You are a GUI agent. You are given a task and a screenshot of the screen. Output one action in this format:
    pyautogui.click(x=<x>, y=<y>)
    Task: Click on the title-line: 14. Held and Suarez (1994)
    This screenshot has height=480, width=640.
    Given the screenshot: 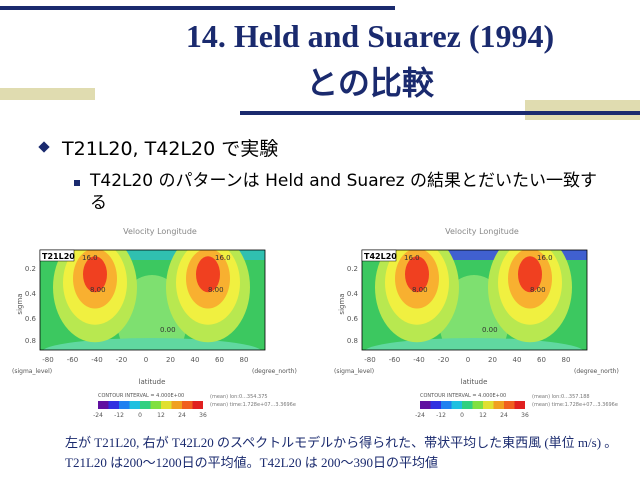 What is the action you would take?
    pyautogui.click(x=370, y=36)
    